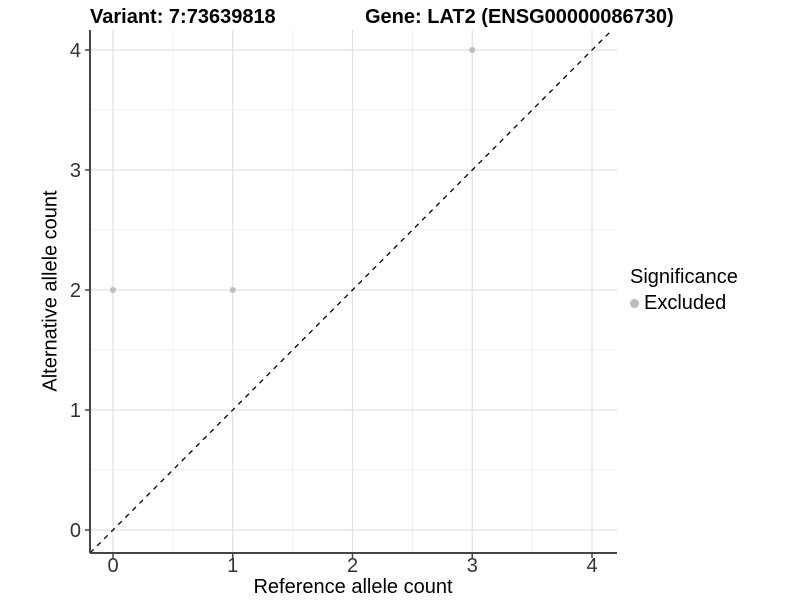 The image size is (800, 600). I want to click on legend: Significance Excluded, so click(684, 290).